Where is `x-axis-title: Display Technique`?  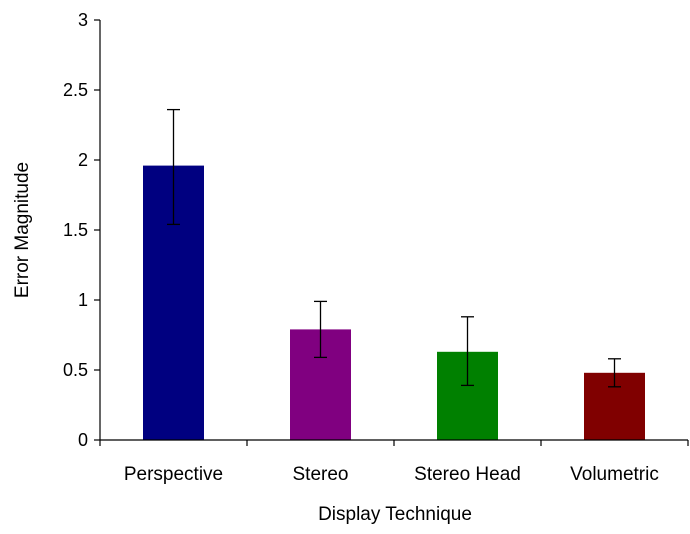 x-axis-title: Display Technique is located at coordinates (395, 514).